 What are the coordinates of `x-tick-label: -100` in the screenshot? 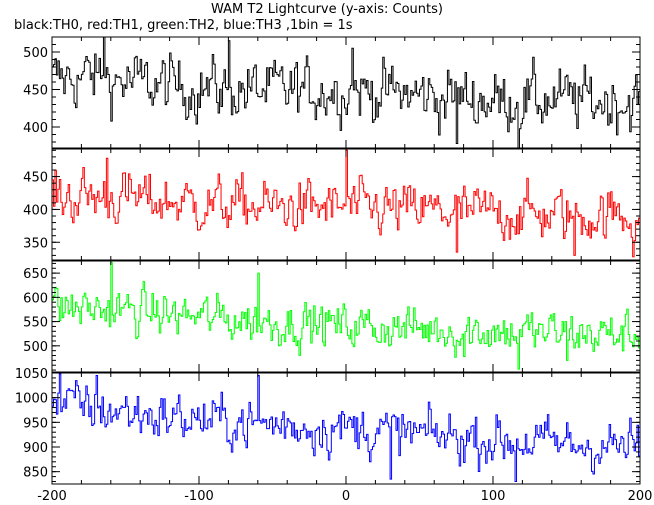 It's located at (199, 496).